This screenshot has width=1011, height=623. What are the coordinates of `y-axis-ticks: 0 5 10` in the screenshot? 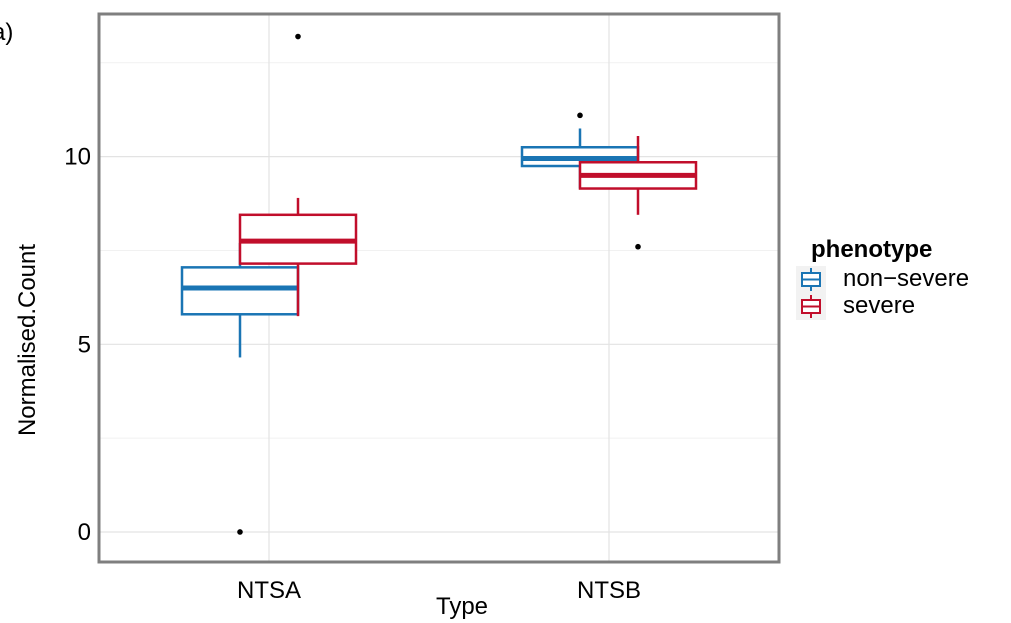 It's located at (77, 345).